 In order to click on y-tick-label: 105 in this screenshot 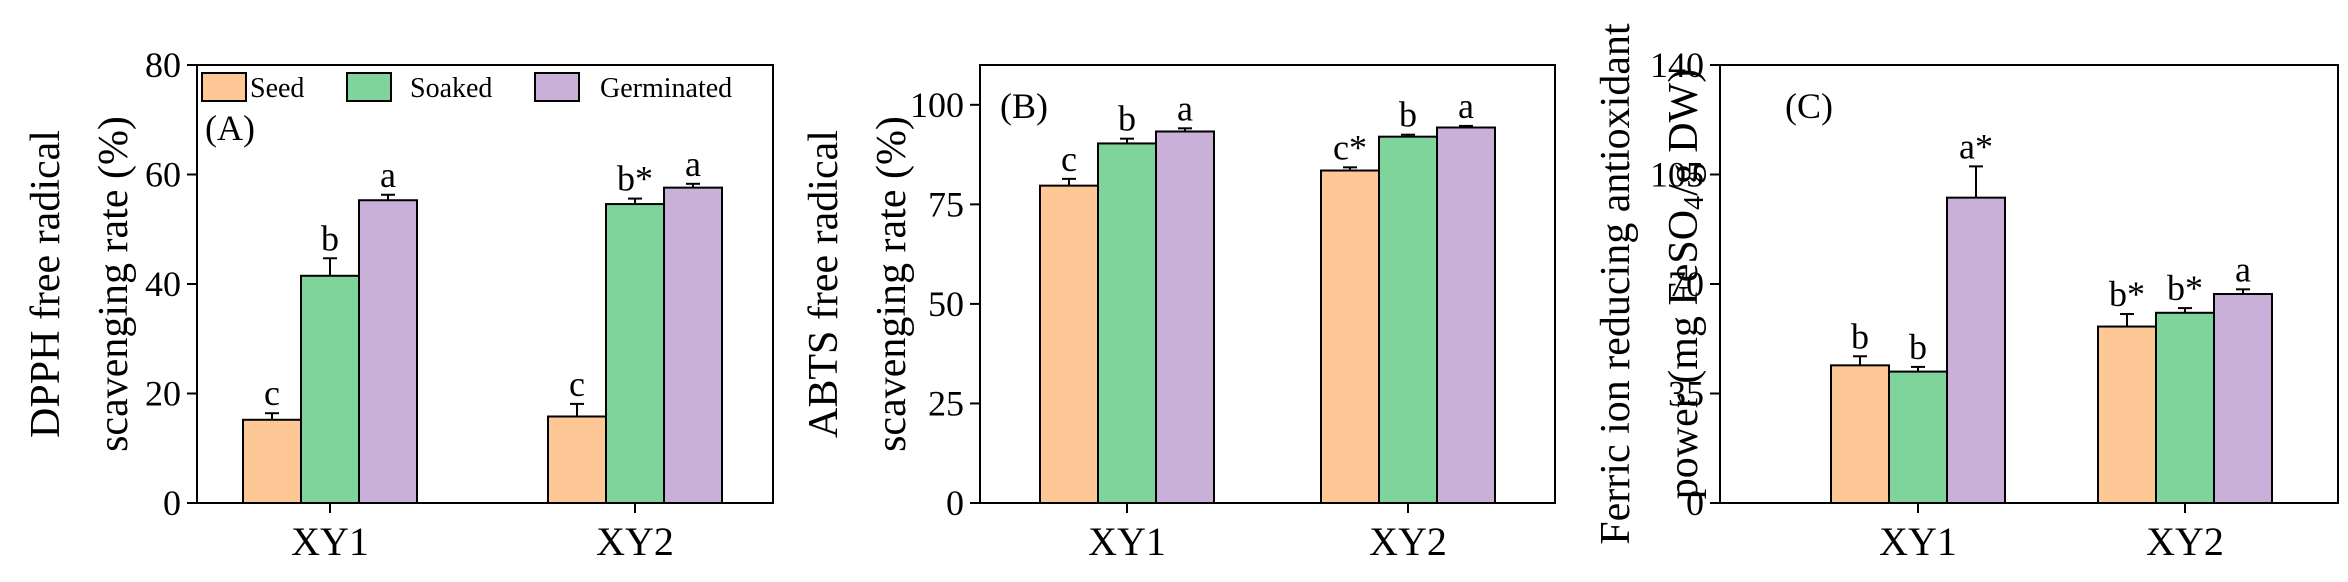, I will do `click(1677, 175)`.